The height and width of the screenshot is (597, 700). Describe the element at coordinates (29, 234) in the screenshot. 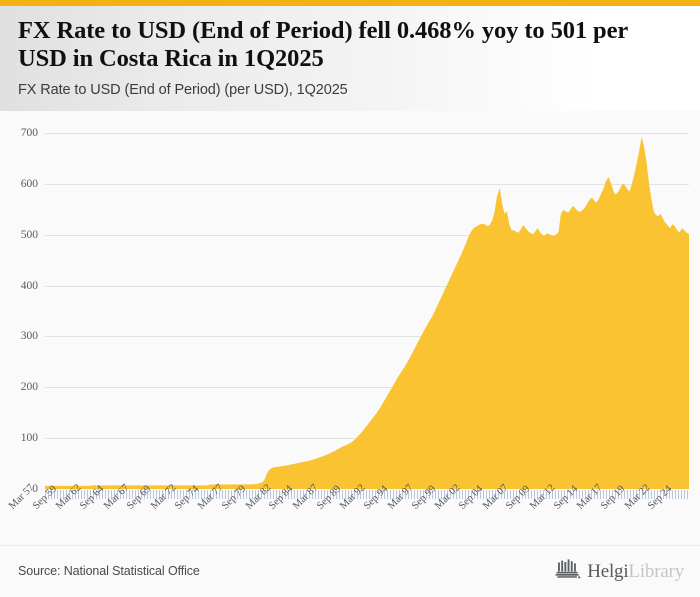

I see `y-axis-tick-label: 500` at that location.